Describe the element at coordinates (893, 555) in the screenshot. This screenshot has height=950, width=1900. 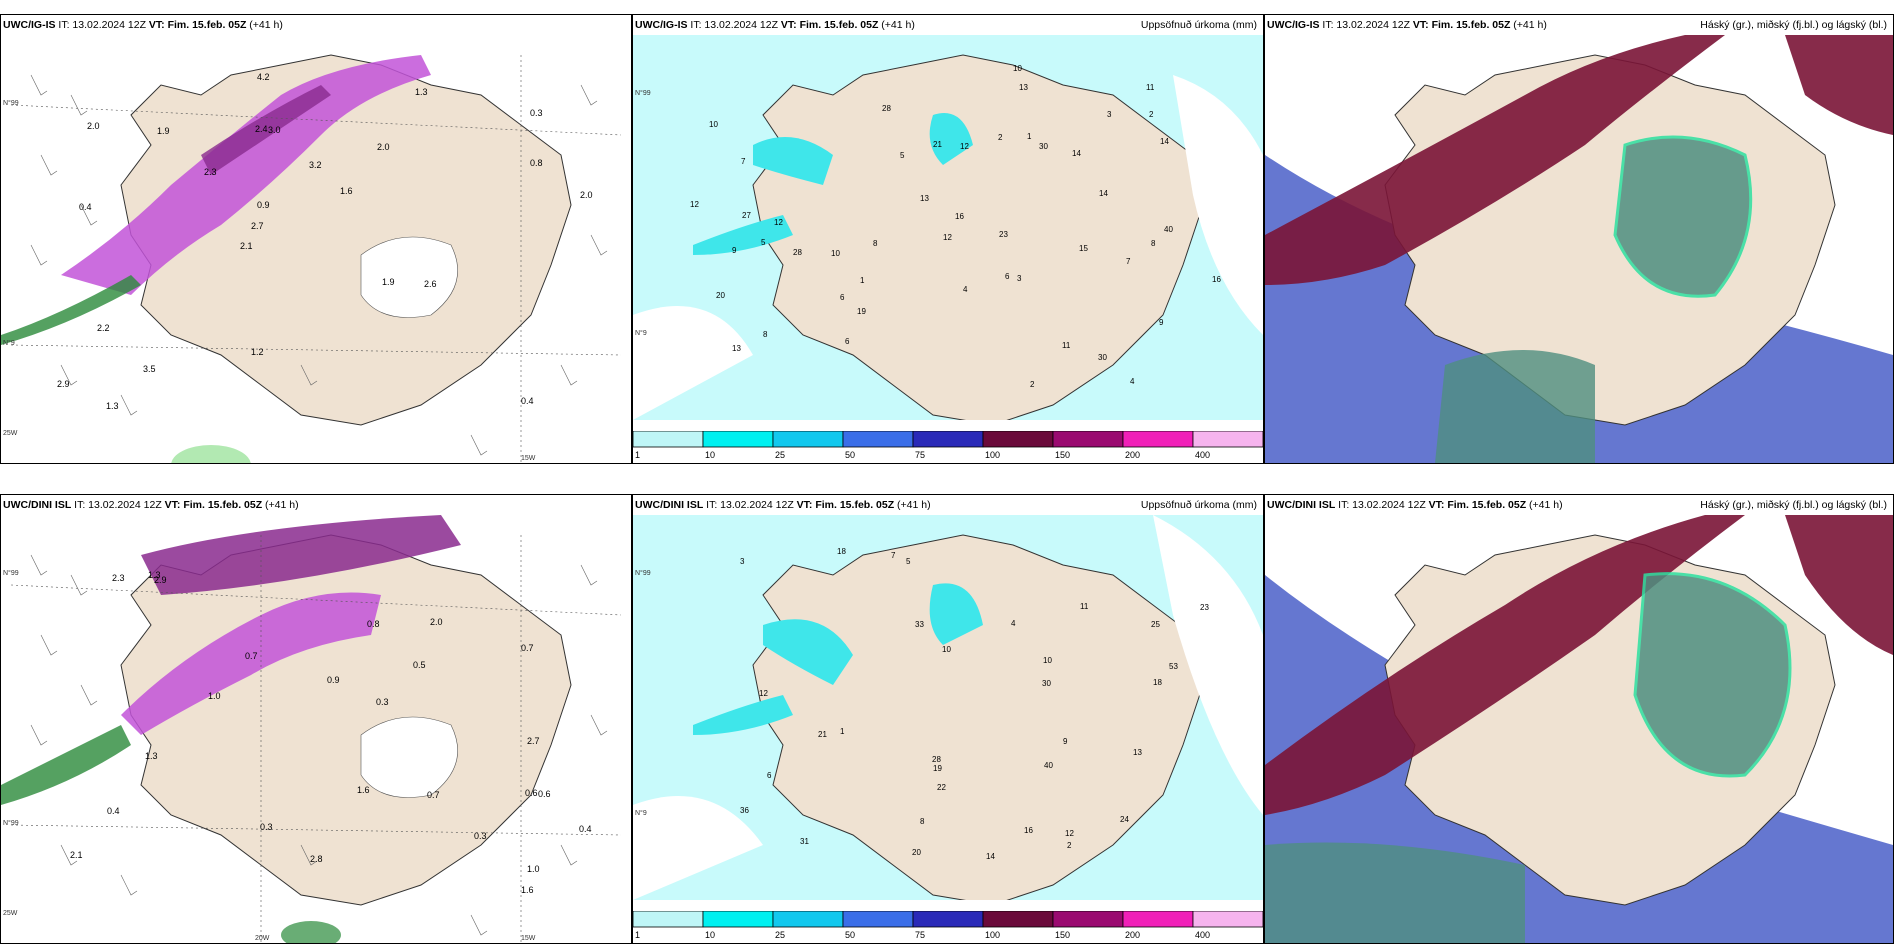
I see `map-value-label: 7` at that location.